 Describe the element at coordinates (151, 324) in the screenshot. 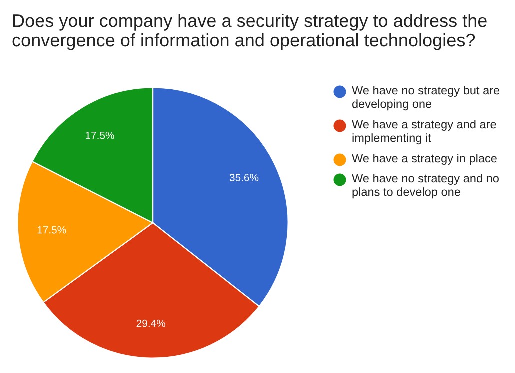

I see `data-label: 29.4%` at that location.